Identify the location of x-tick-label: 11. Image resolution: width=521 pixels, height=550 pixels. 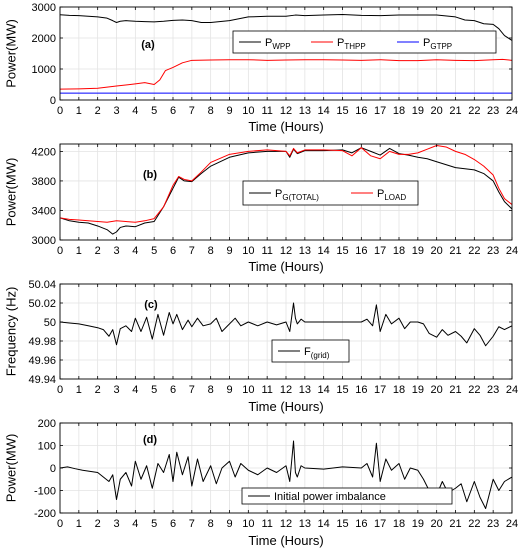
(266, 524).